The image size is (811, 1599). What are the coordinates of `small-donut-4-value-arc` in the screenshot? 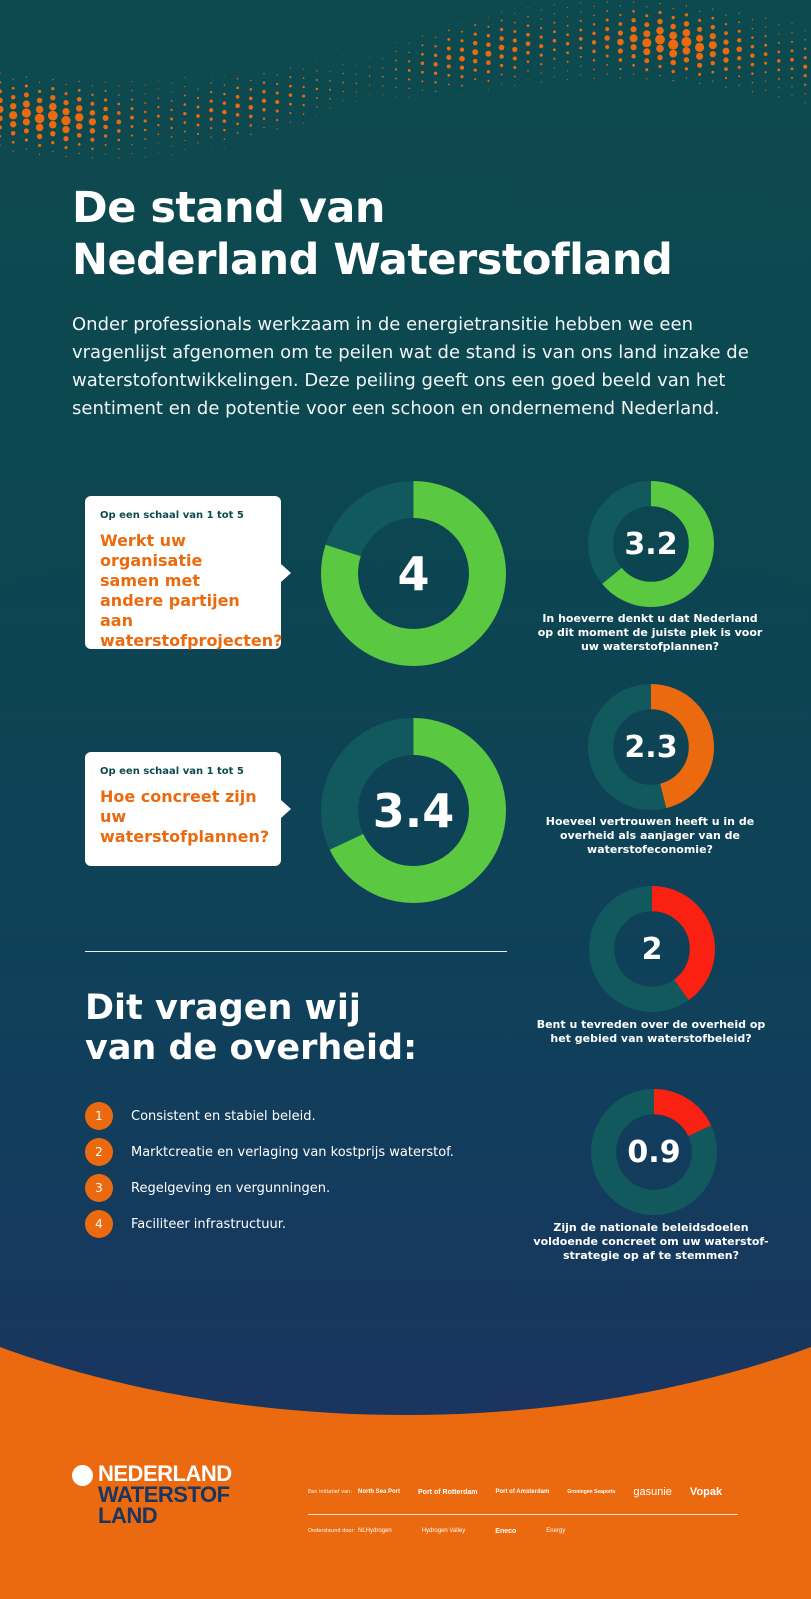 It's located at (654, 1152).